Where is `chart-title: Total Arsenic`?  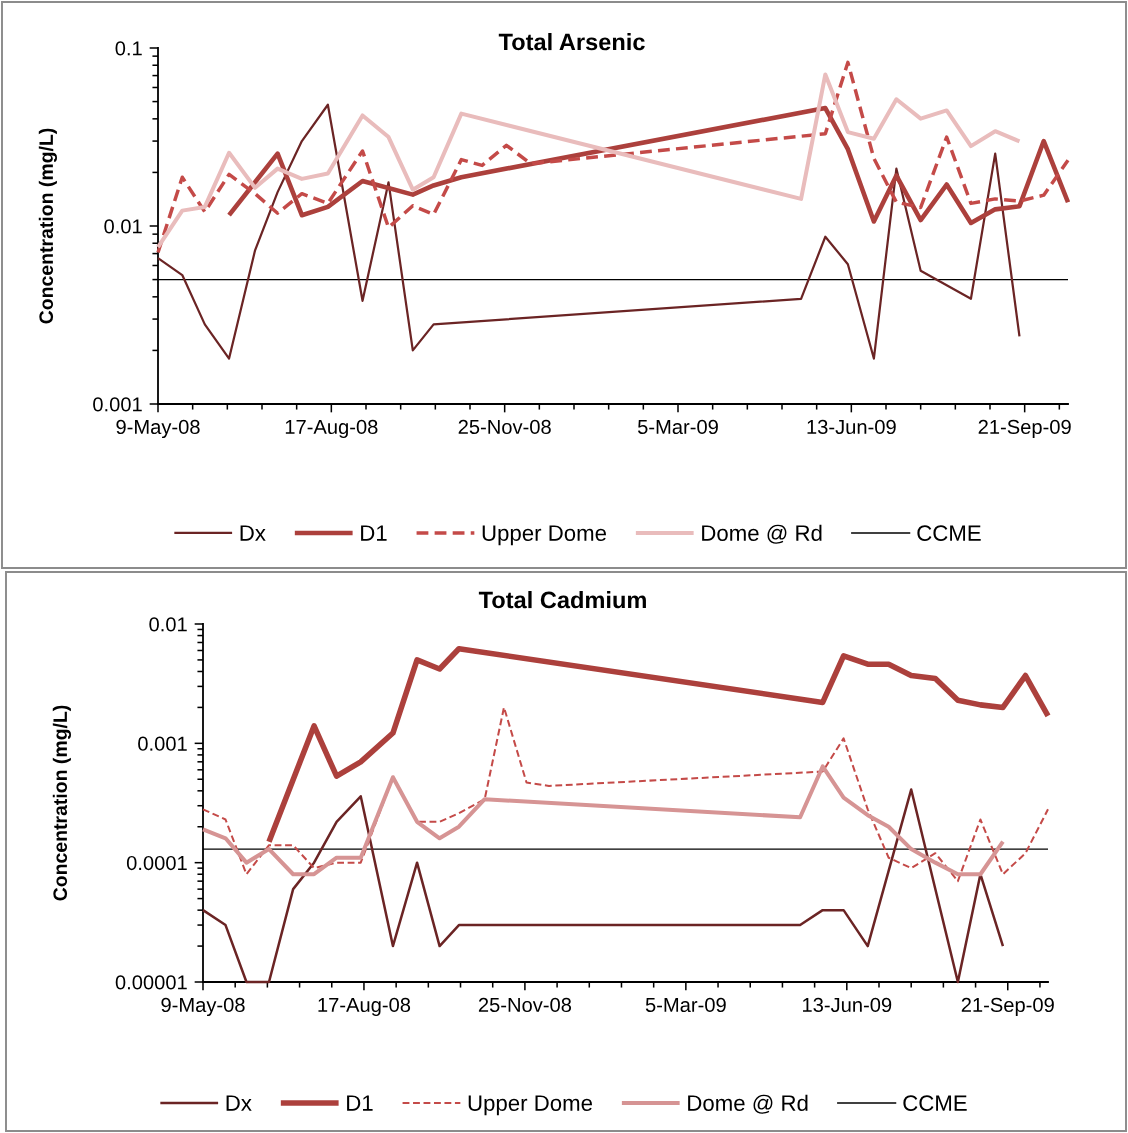 chart-title: Total Arsenic is located at coordinates (571, 42).